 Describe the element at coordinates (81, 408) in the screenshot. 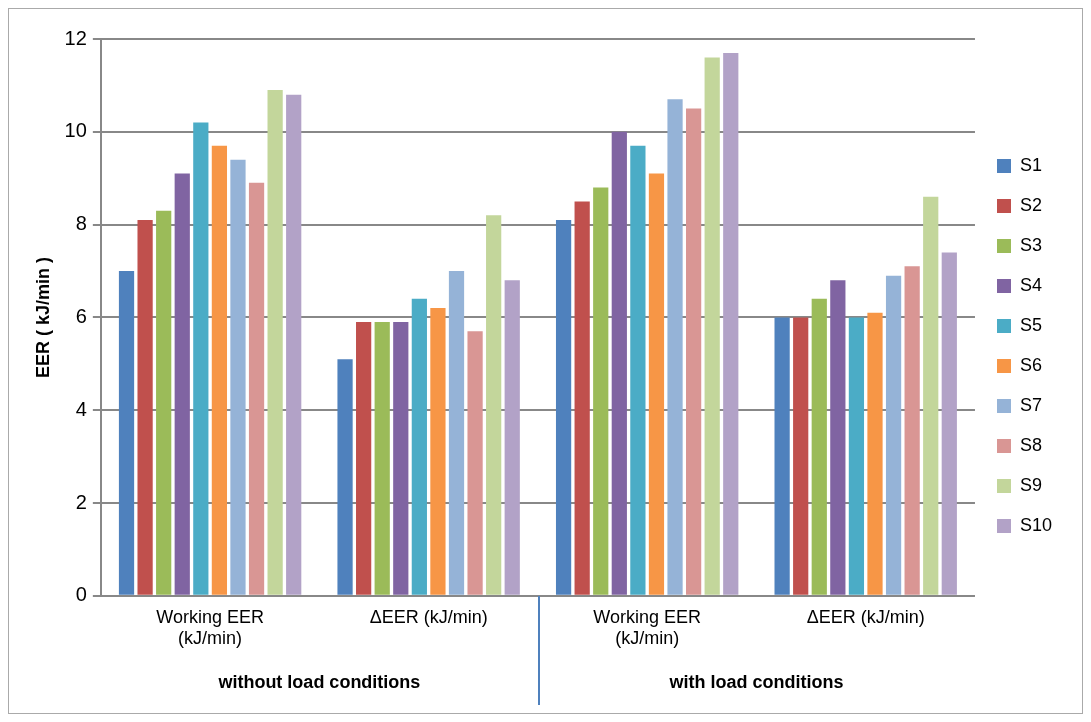

I see `y-tick-label: 4` at that location.